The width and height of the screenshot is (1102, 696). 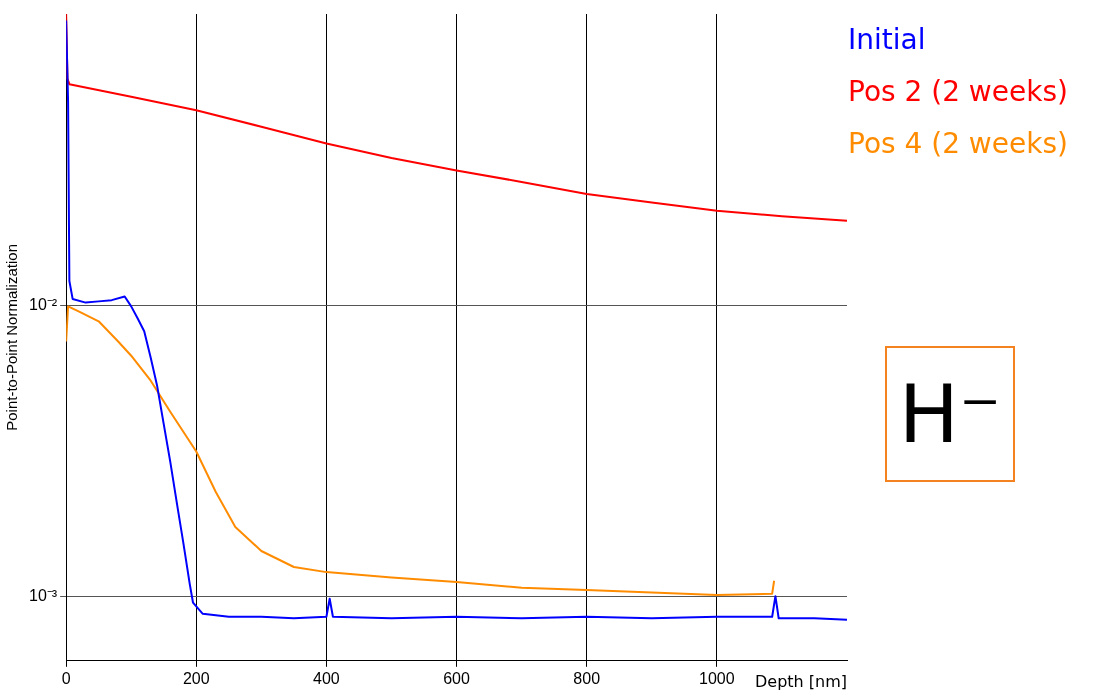 What do you see at coordinates (457, 678) in the screenshot?
I see `x-tick-label: 600` at bounding box center [457, 678].